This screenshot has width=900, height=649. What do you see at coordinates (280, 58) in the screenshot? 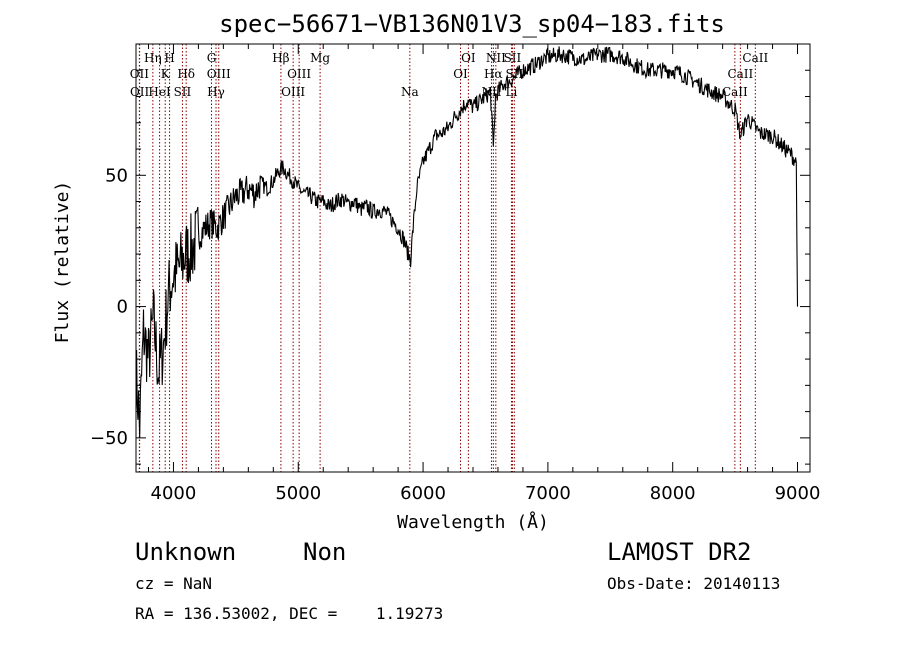
I see `line-label-11: Hβ` at bounding box center [280, 58].